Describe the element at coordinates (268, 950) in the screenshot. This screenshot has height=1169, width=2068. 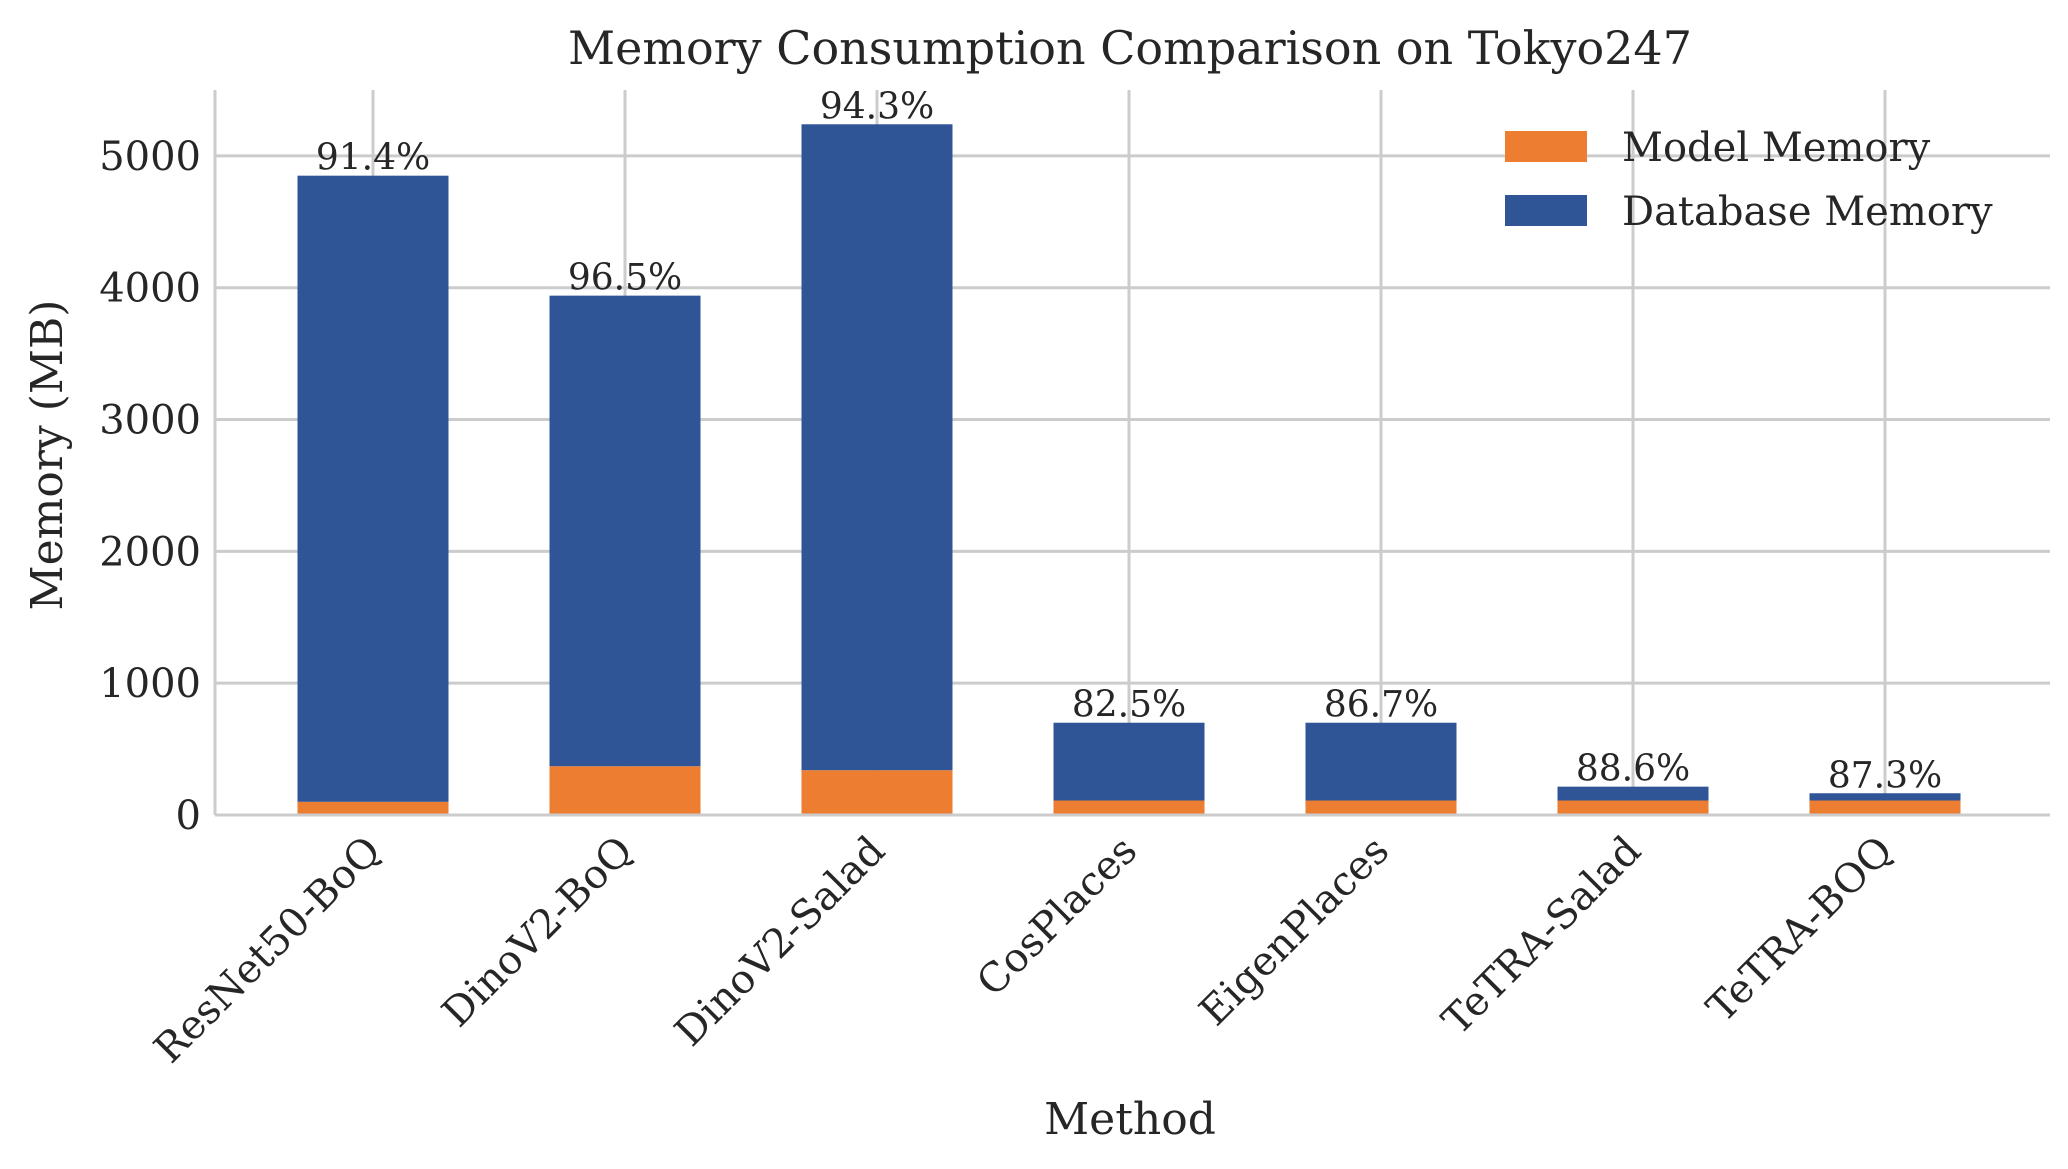
I see `x-tick-label: ResNet50-BoQ` at that location.